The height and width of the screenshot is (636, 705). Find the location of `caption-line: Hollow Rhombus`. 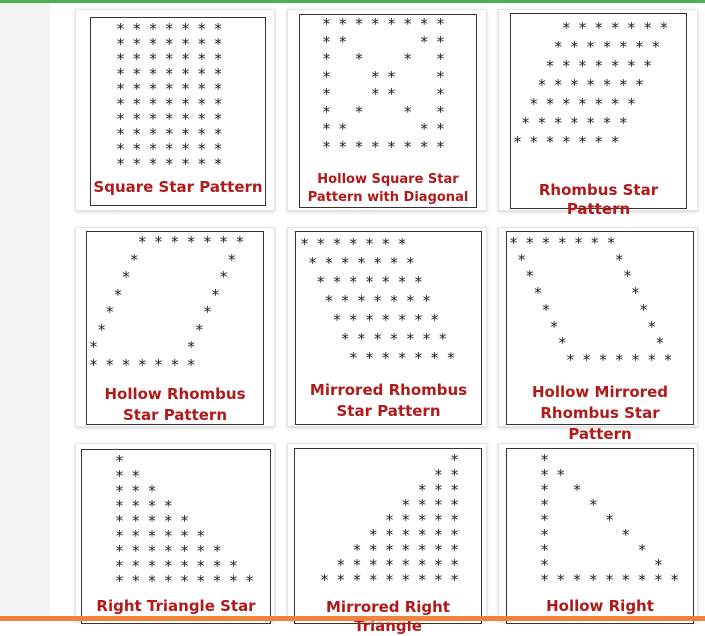

caption-line: Hollow Rhombus is located at coordinates (175, 394).